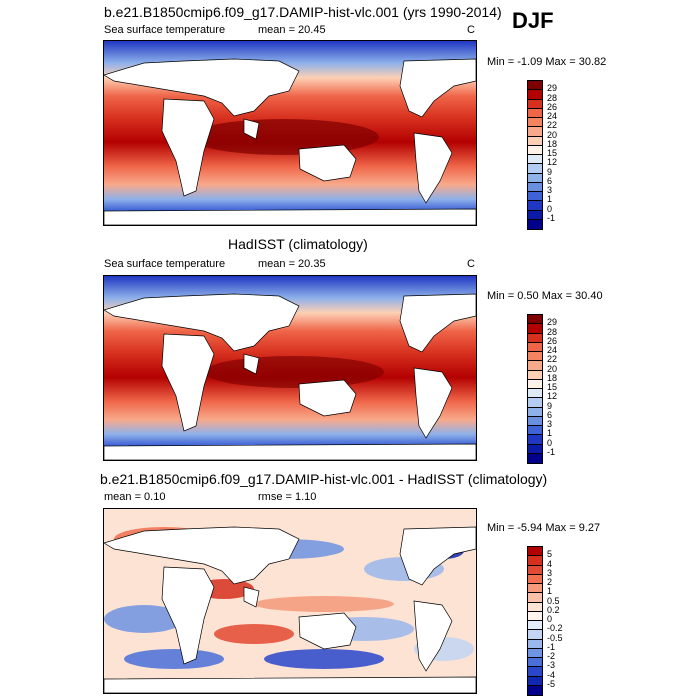  Describe the element at coordinates (544, 528) in the screenshot. I see `panel3-minmax-label: Min = -5.94 Max = 9.27` at that location.